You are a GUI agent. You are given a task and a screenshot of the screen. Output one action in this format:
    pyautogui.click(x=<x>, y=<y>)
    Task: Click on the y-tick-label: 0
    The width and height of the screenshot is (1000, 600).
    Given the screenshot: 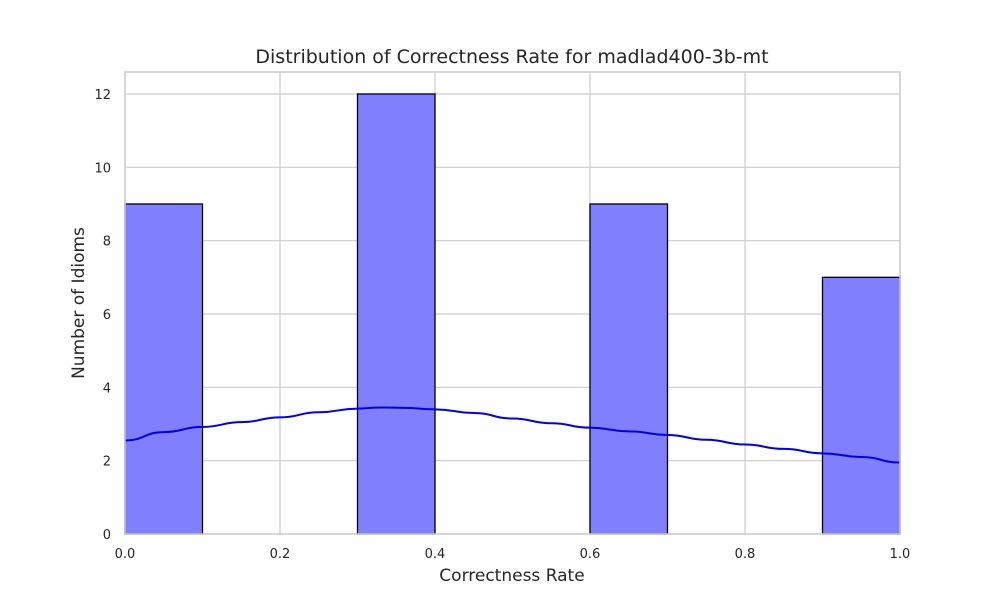 What is the action you would take?
    pyautogui.click(x=107, y=535)
    